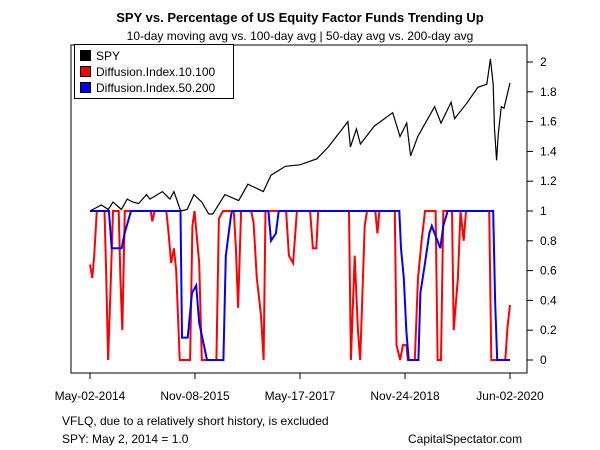  Describe the element at coordinates (405, 396) in the screenshot. I see `x-tick-label: Nov-24-2018` at that location.